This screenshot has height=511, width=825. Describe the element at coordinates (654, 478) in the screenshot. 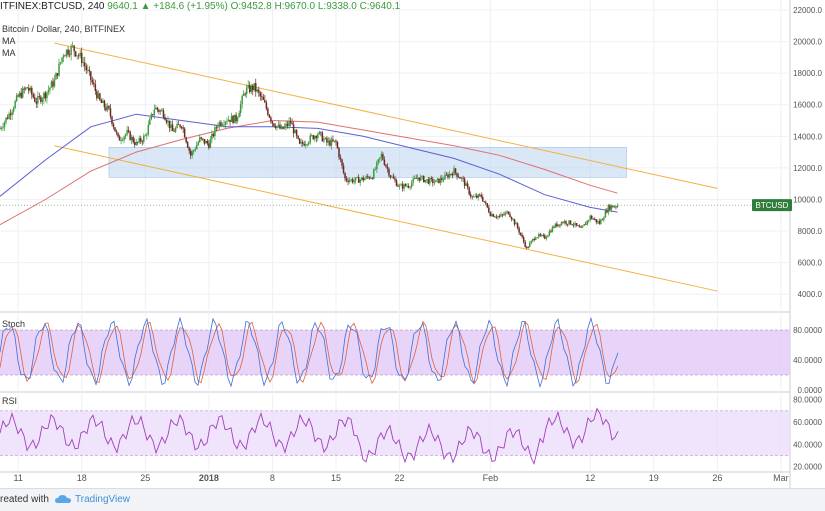

I see `x-tick-label: 19` at that location.